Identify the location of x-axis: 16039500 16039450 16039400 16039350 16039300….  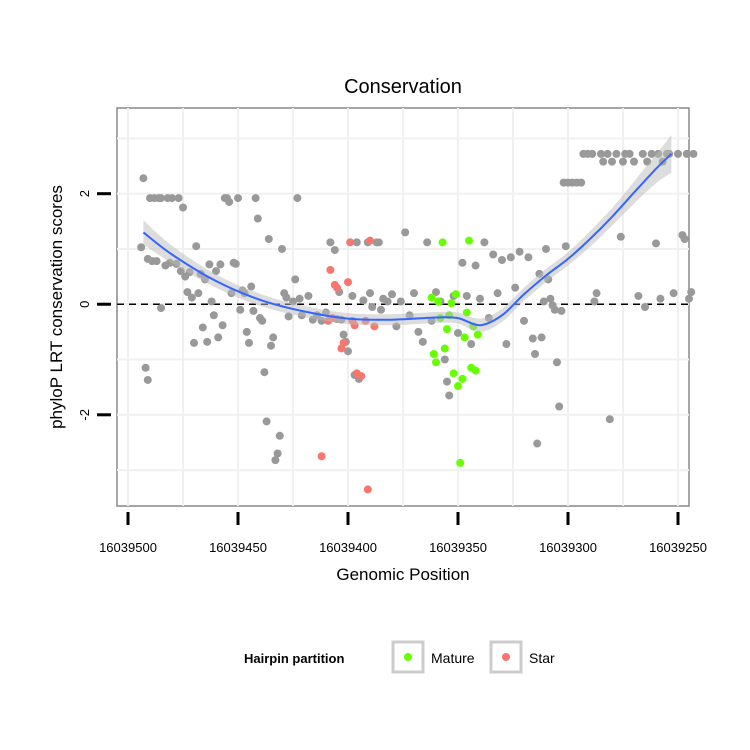
(403, 533).